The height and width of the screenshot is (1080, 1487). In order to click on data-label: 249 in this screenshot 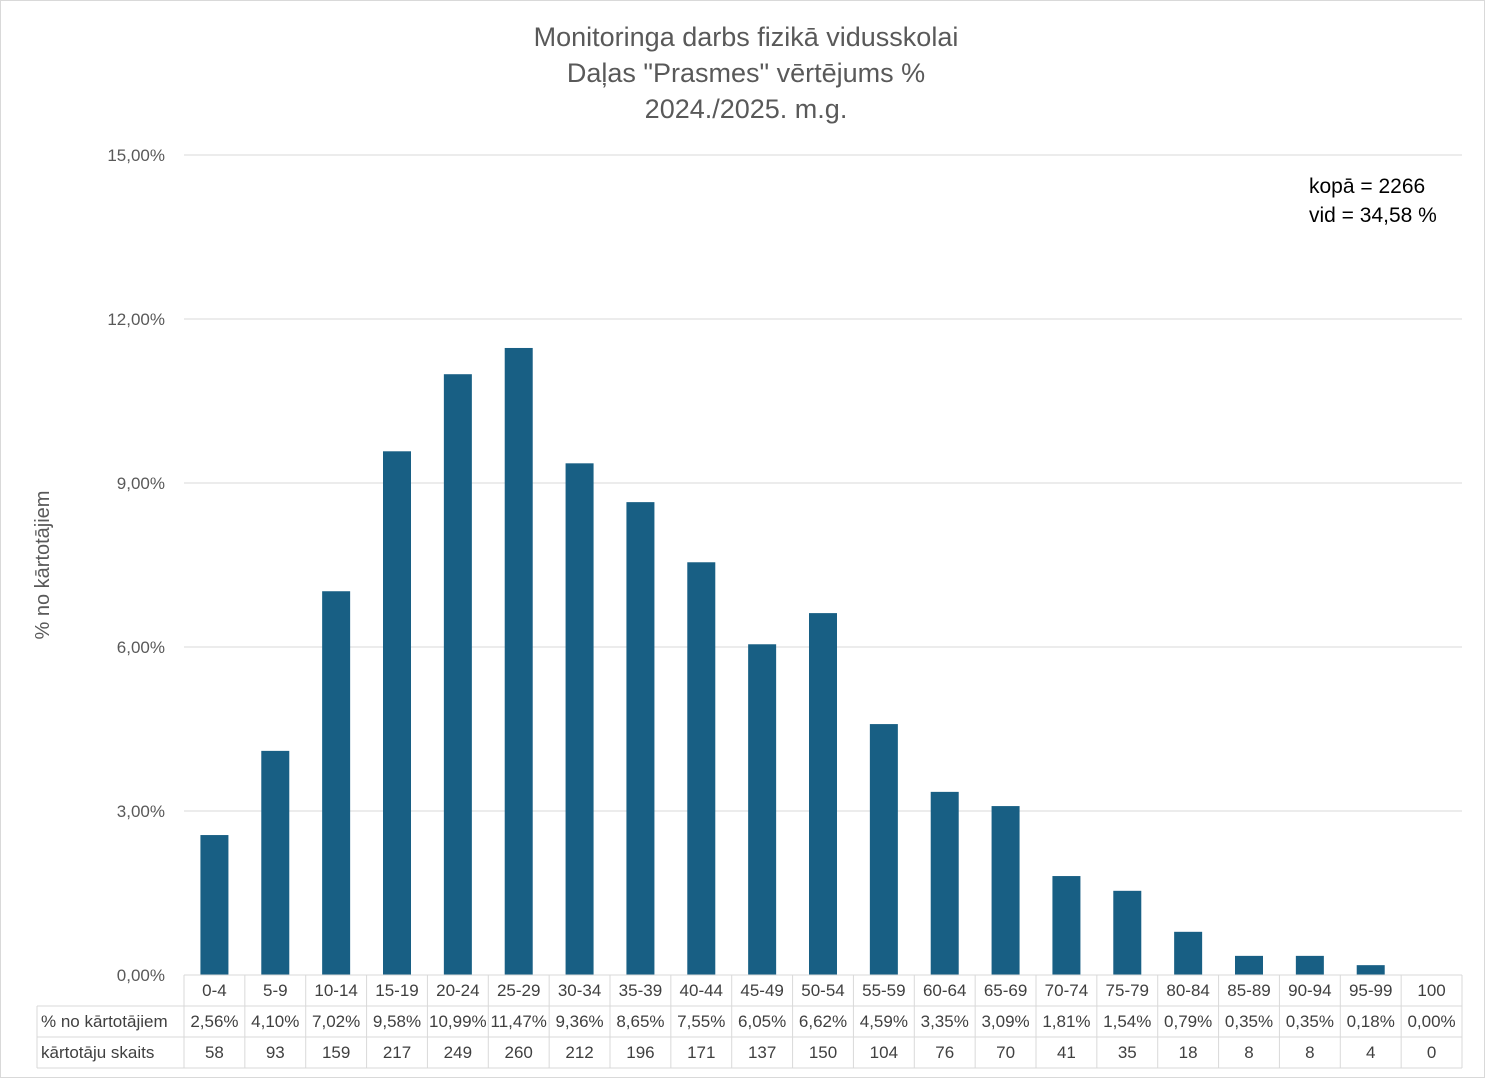, I will do `click(458, 1052)`.